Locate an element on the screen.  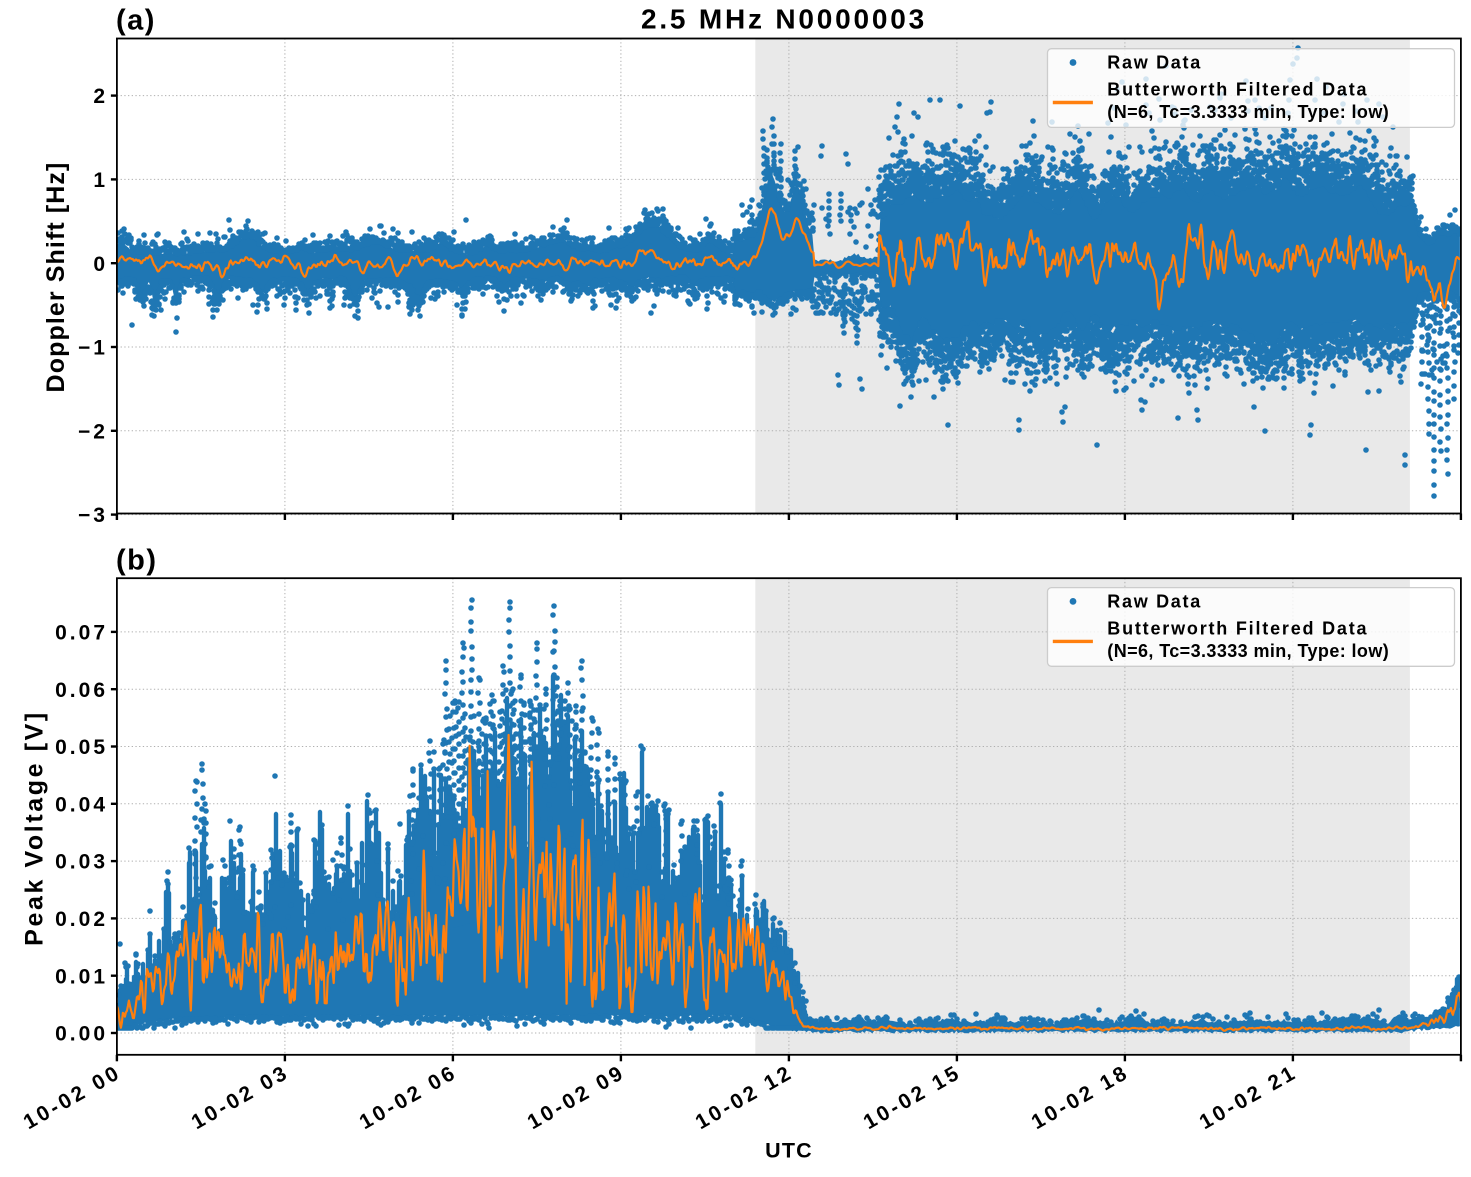
svg-text: (a) is located at coordinates (136, 21).